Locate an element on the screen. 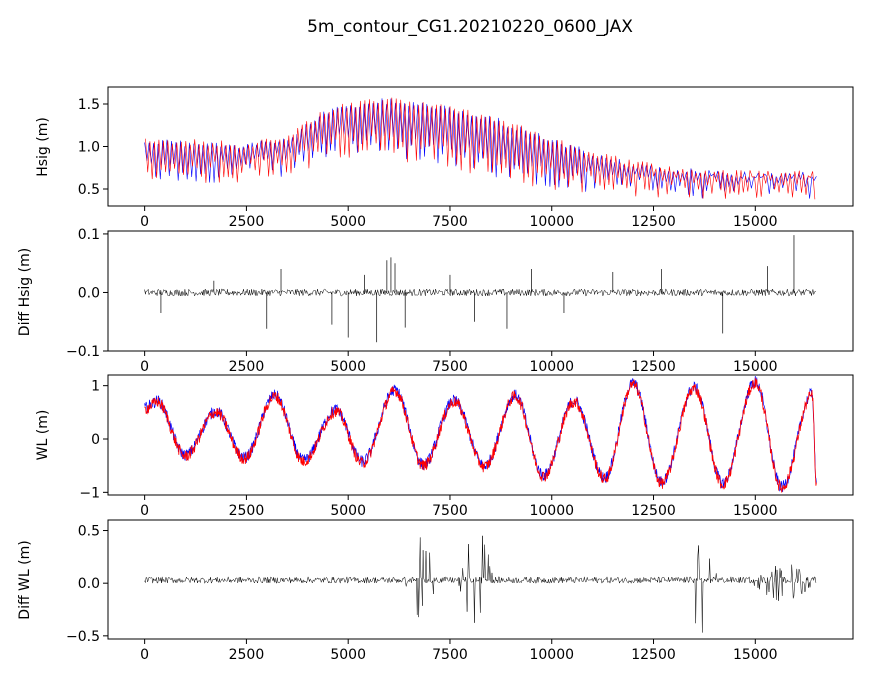  hsig-ylabel: Hsig (m) is located at coordinates (43, 147).